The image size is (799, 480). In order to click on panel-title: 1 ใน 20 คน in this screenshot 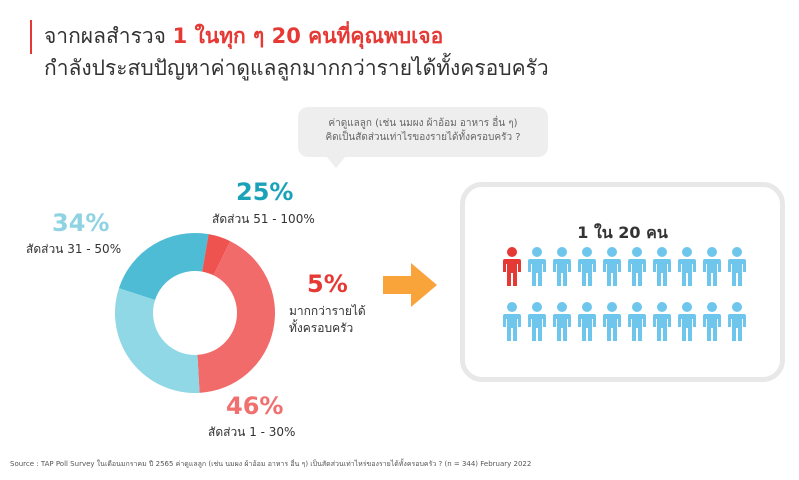, I will do `click(622, 232)`.